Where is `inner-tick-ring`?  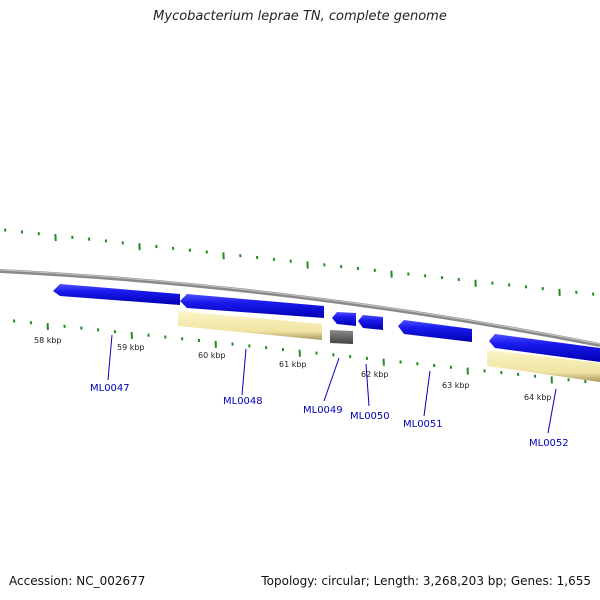
inner-tick-ring is located at coordinates (300, 351).